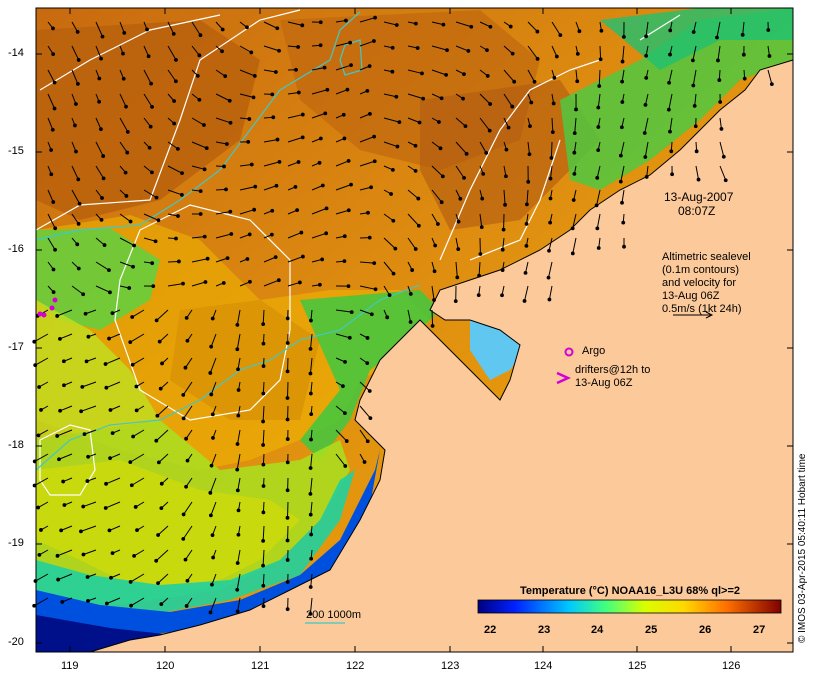  What do you see at coordinates (629, 606) in the screenshot?
I see `colorbar` at bounding box center [629, 606].